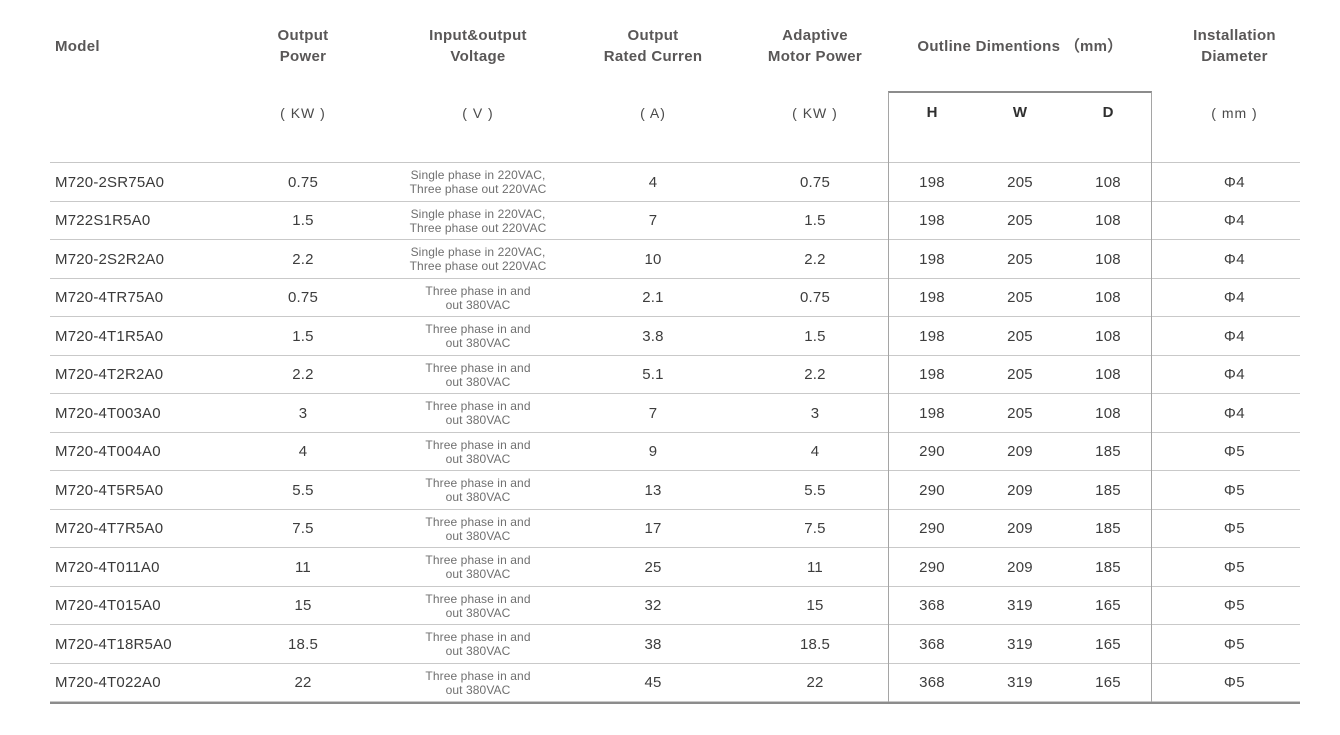 This screenshot has width=1340, height=735. Describe the element at coordinates (653, 336) in the screenshot. I see `rated-current-cell: 3.8` at that location.